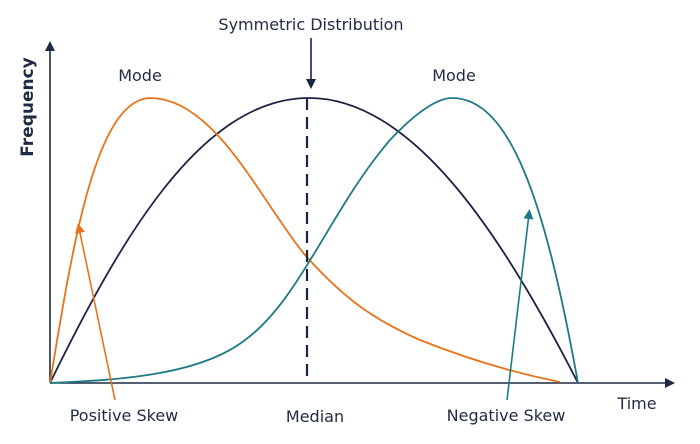 The width and height of the screenshot is (700, 444). I want to click on positive-skew-label: Positive Skew, so click(124, 415).